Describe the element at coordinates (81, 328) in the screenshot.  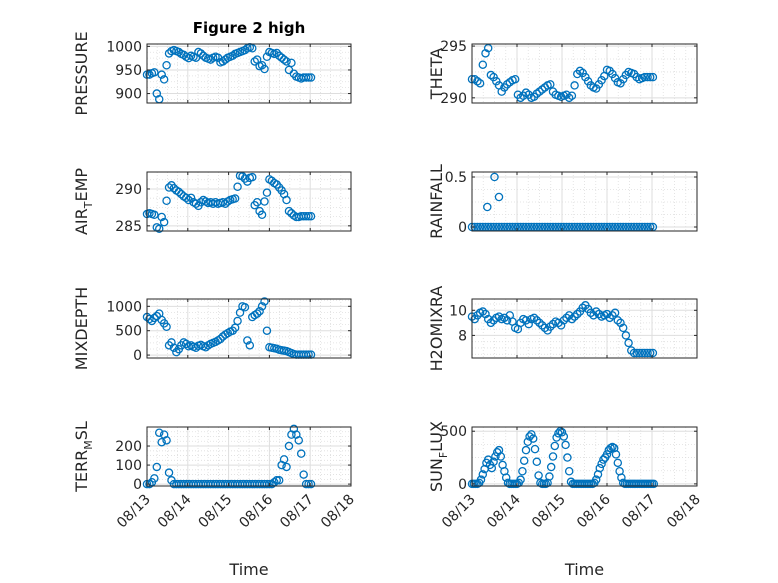
I see `y-axis-label-main: MIXDEPTH` at that location.